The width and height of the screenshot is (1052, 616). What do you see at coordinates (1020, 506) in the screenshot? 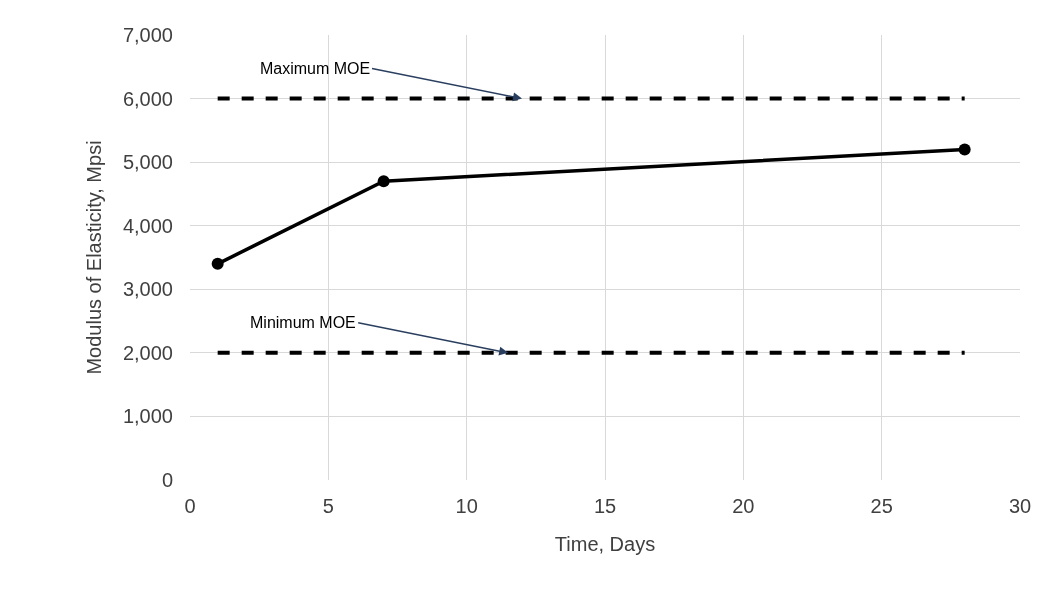
I see `x-tick-label: 30` at bounding box center [1020, 506].